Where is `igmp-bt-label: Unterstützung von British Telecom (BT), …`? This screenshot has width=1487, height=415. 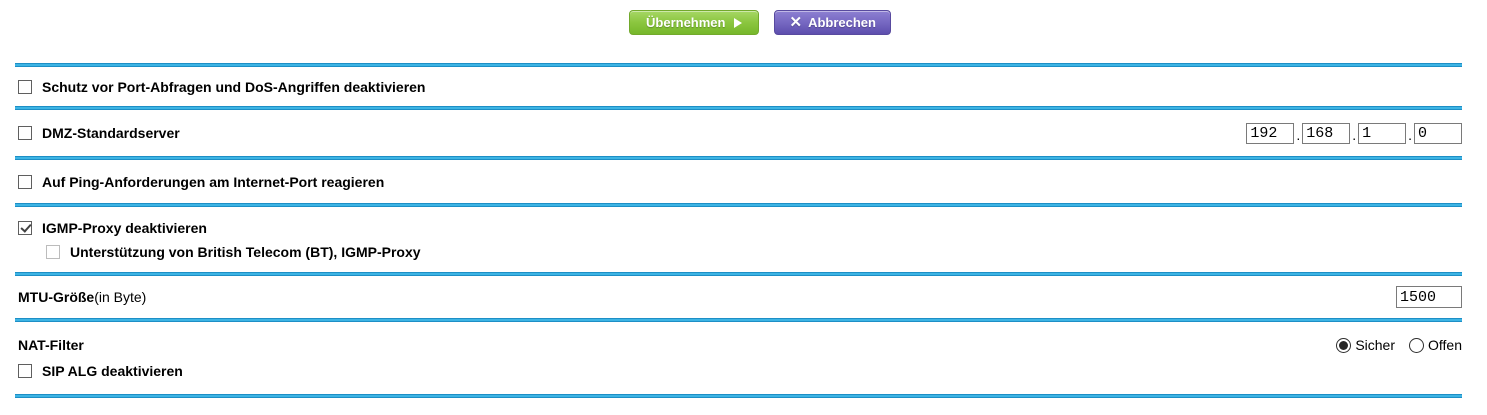 igmp-bt-label: Unterstützung von British Telecom (BT), … is located at coordinates (245, 251).